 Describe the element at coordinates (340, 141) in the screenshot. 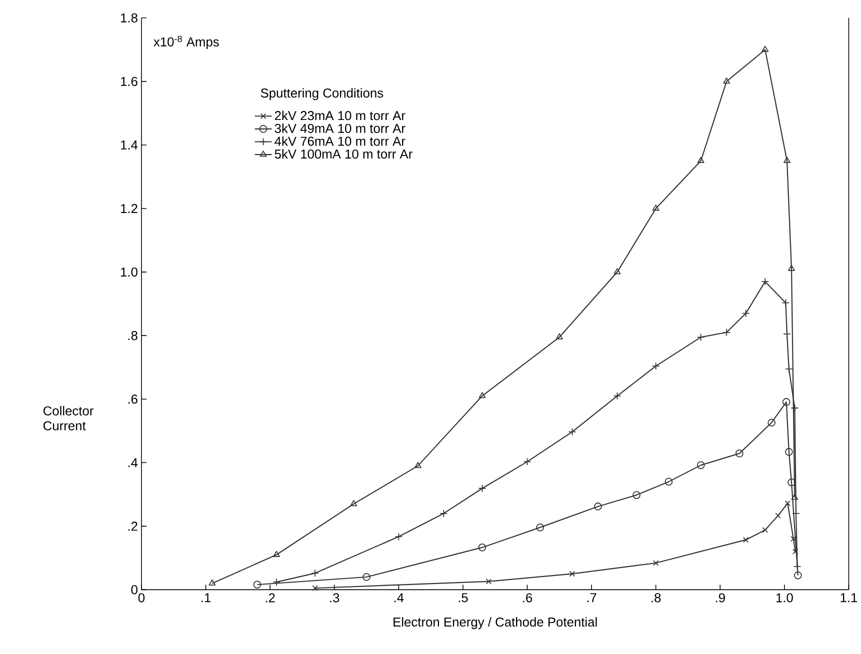

I see `legend-label: 4kV 76mA 10 m torr Ar` at that location.